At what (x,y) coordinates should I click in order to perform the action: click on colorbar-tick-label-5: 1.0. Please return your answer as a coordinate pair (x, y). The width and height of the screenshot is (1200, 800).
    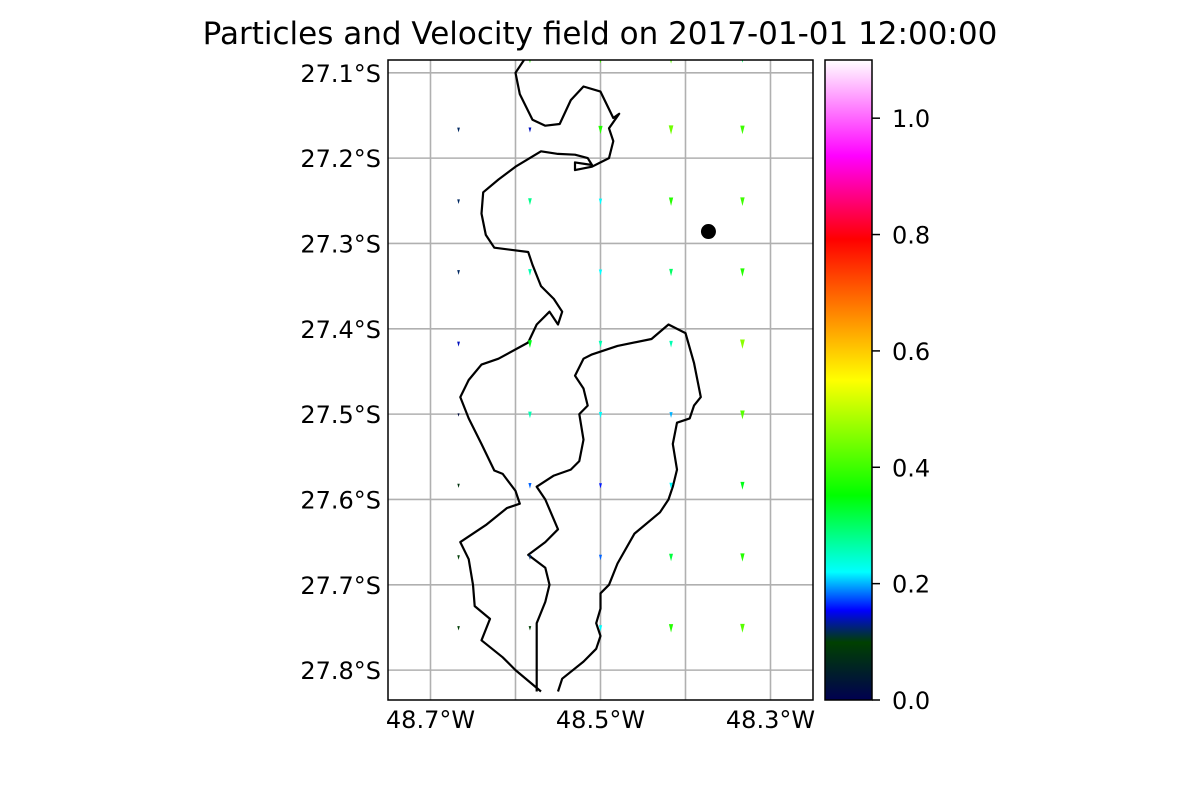
    Looking at the image, I should click on (911, 119).